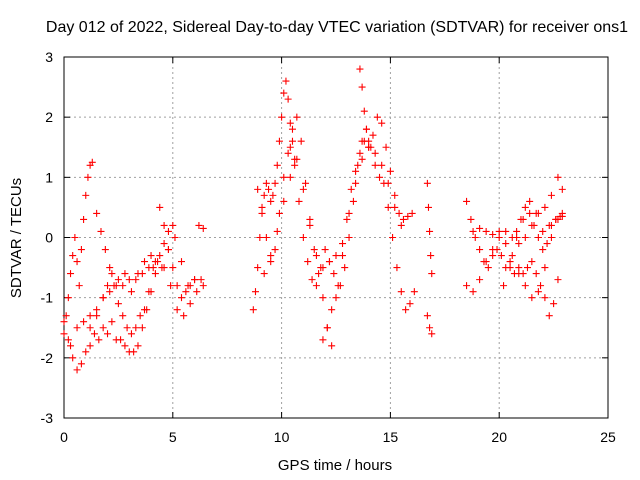 This screenshot has height=480, width=640. What do you see at coordinates (49, 177) in the screenshot?
I see `y-tick-label: 1` at bounding box center [49, 177].